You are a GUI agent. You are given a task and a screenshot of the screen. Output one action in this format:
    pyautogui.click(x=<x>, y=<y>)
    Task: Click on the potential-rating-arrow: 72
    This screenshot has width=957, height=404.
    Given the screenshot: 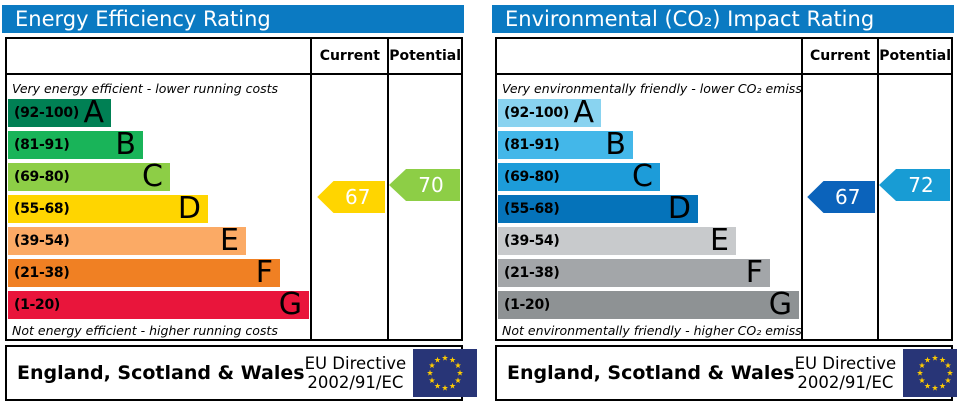 What is the action you would take?
    pyautogui.click(x=914, y=185)
    